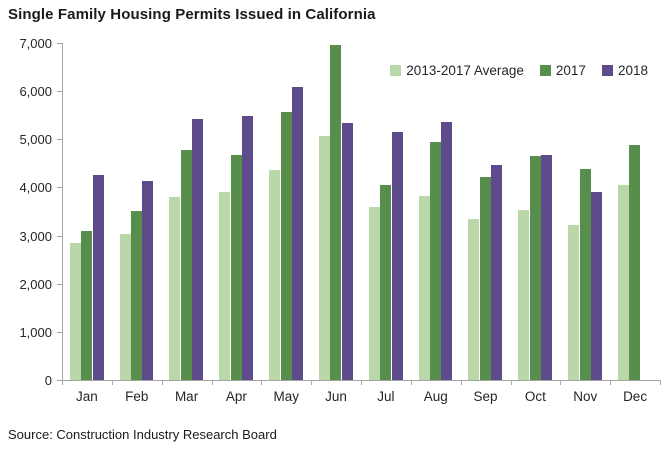  Describe the element at coordinates (248, 248) in the screenshot. I see `bar-2018-apr` at that location.